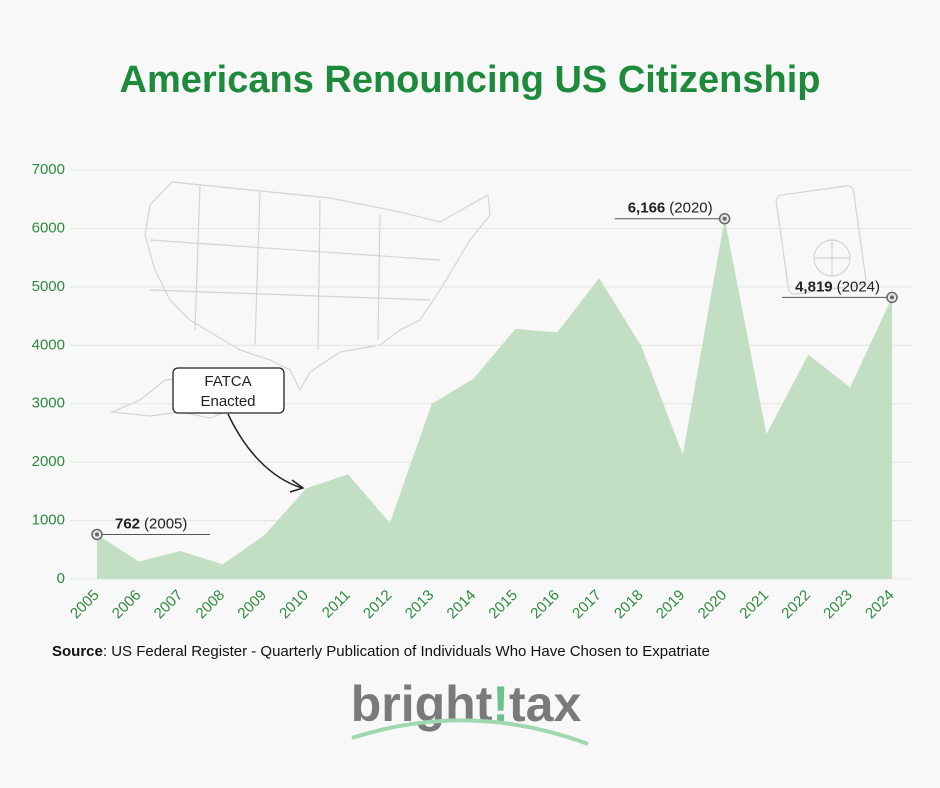  Describe the element at coordinates (690, 208) in the screenshot. I see `annotation-year: (2020)` at that location.